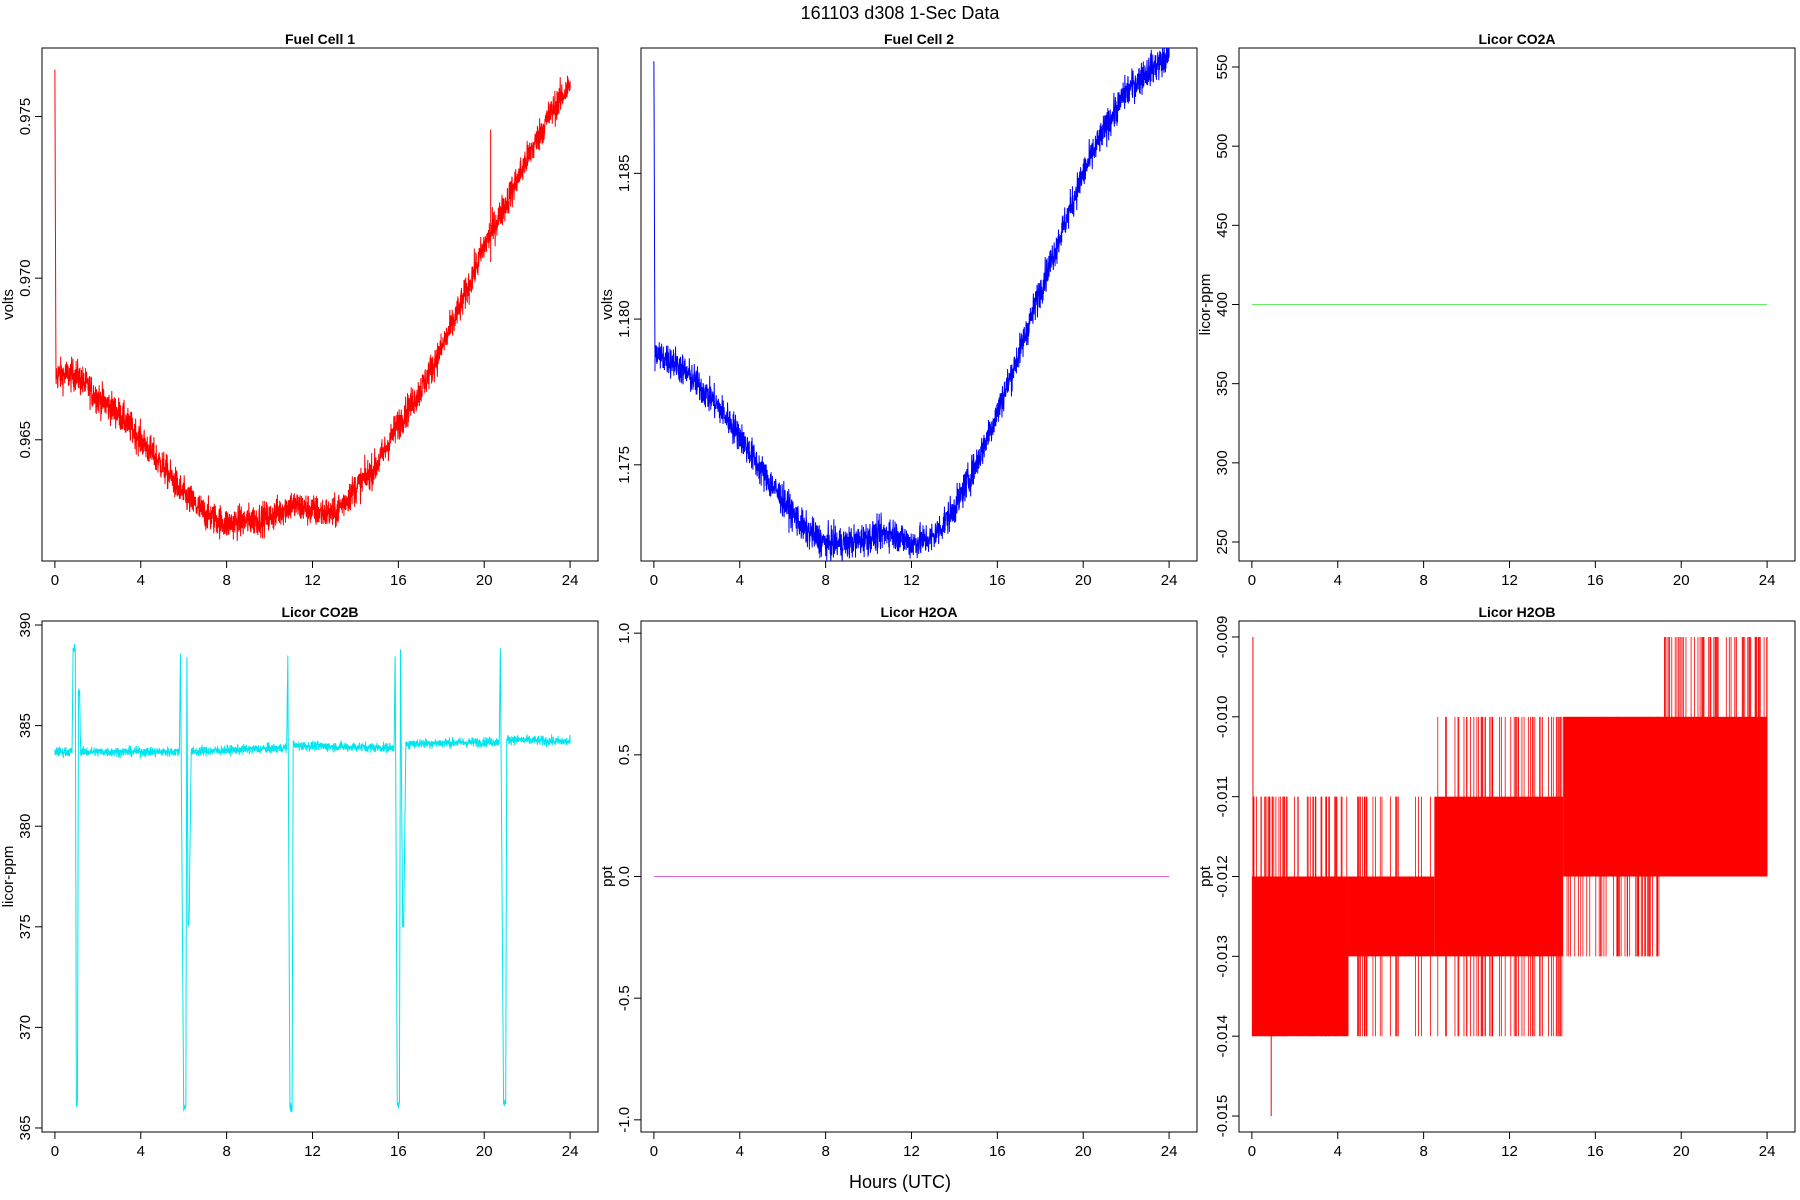 The height and width of the screenshot is (1200, 1800). Describe the element at coordinates (1222, 956) in the screenshot. I see `y-tick-label: -0.013` at that location.